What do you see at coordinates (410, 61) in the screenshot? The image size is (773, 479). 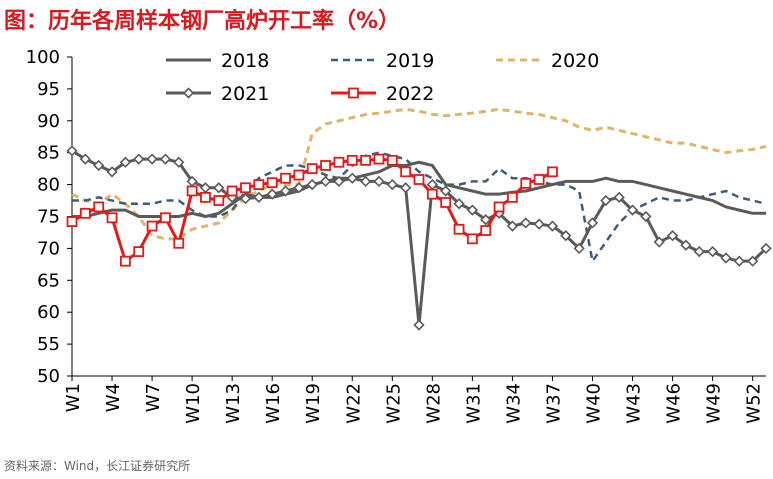 I see `legend-label-2019: 2019` at bounding box center [410, 61].